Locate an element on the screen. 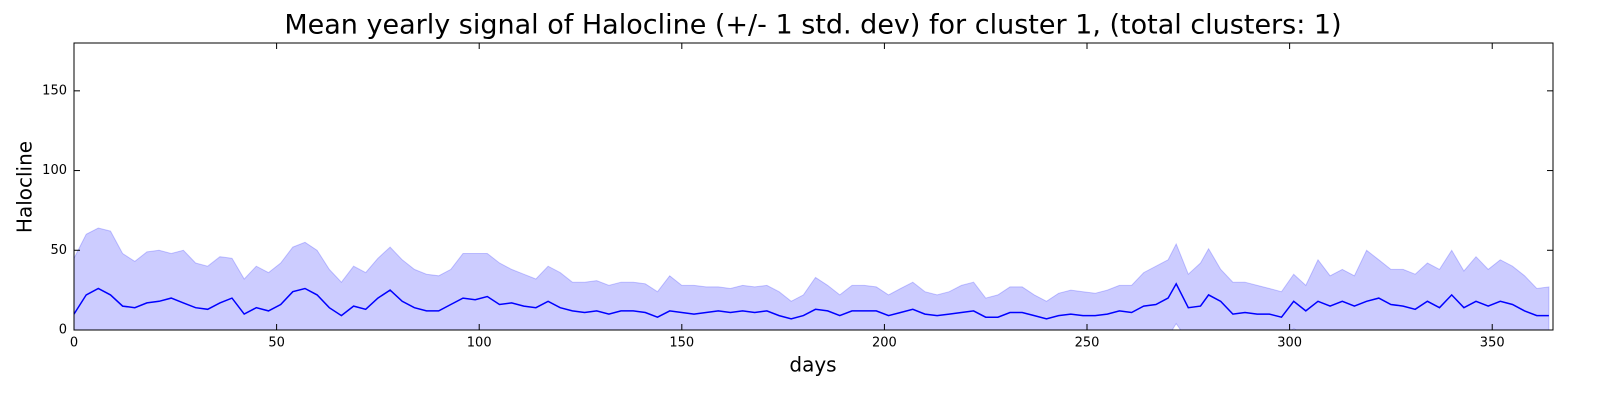  x-tick-label: 300 is located at coordinates (1289, 343).